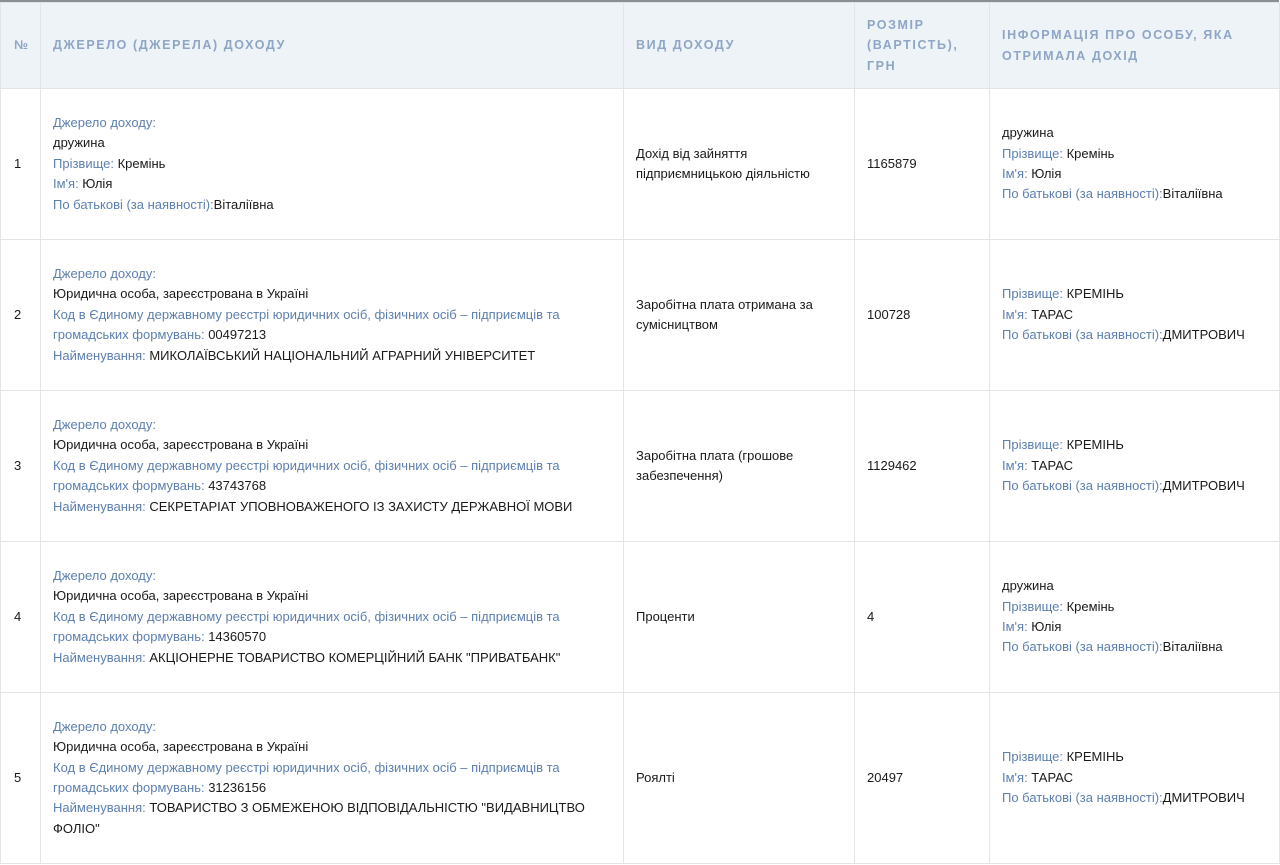 This screenshot has width=1280, height=865. I want to click on amount-cell: 1129462, so click(922, 466).